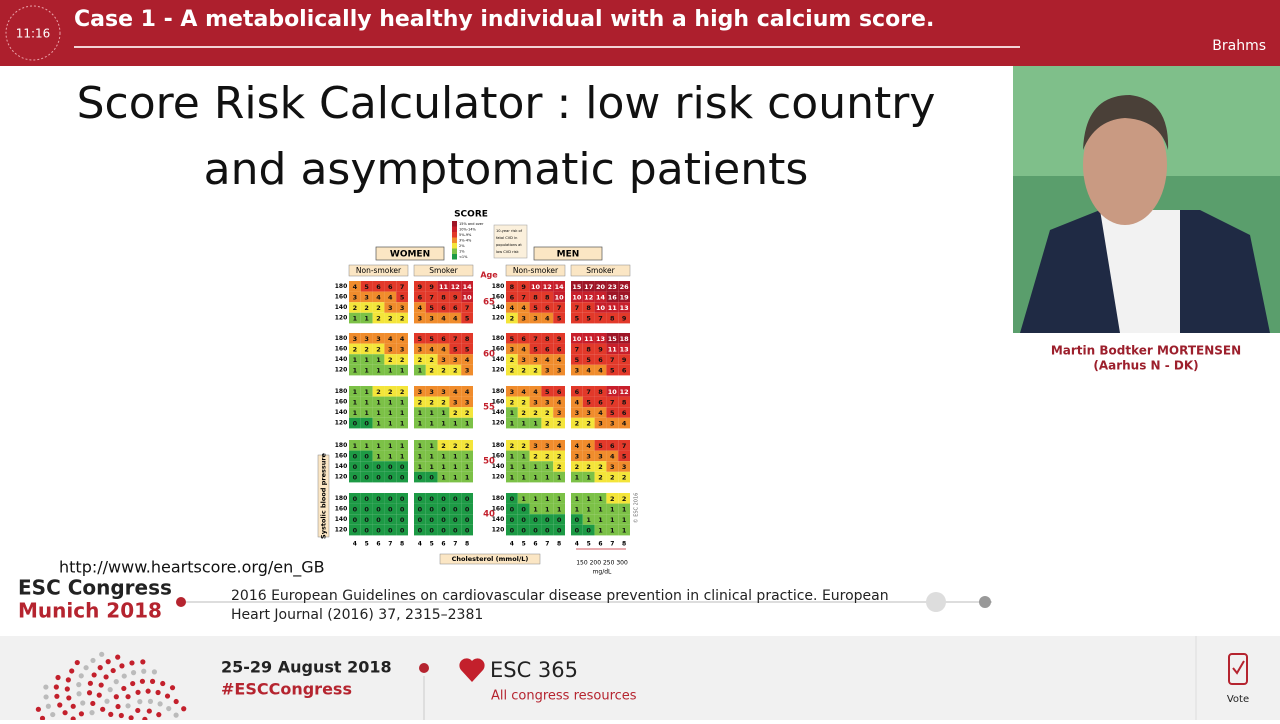 This screenshot has width=1280, height=724. Describe the element at coordinates (455, 544) in the screenshot. I see `cholesterol-tick: 7` at that location.